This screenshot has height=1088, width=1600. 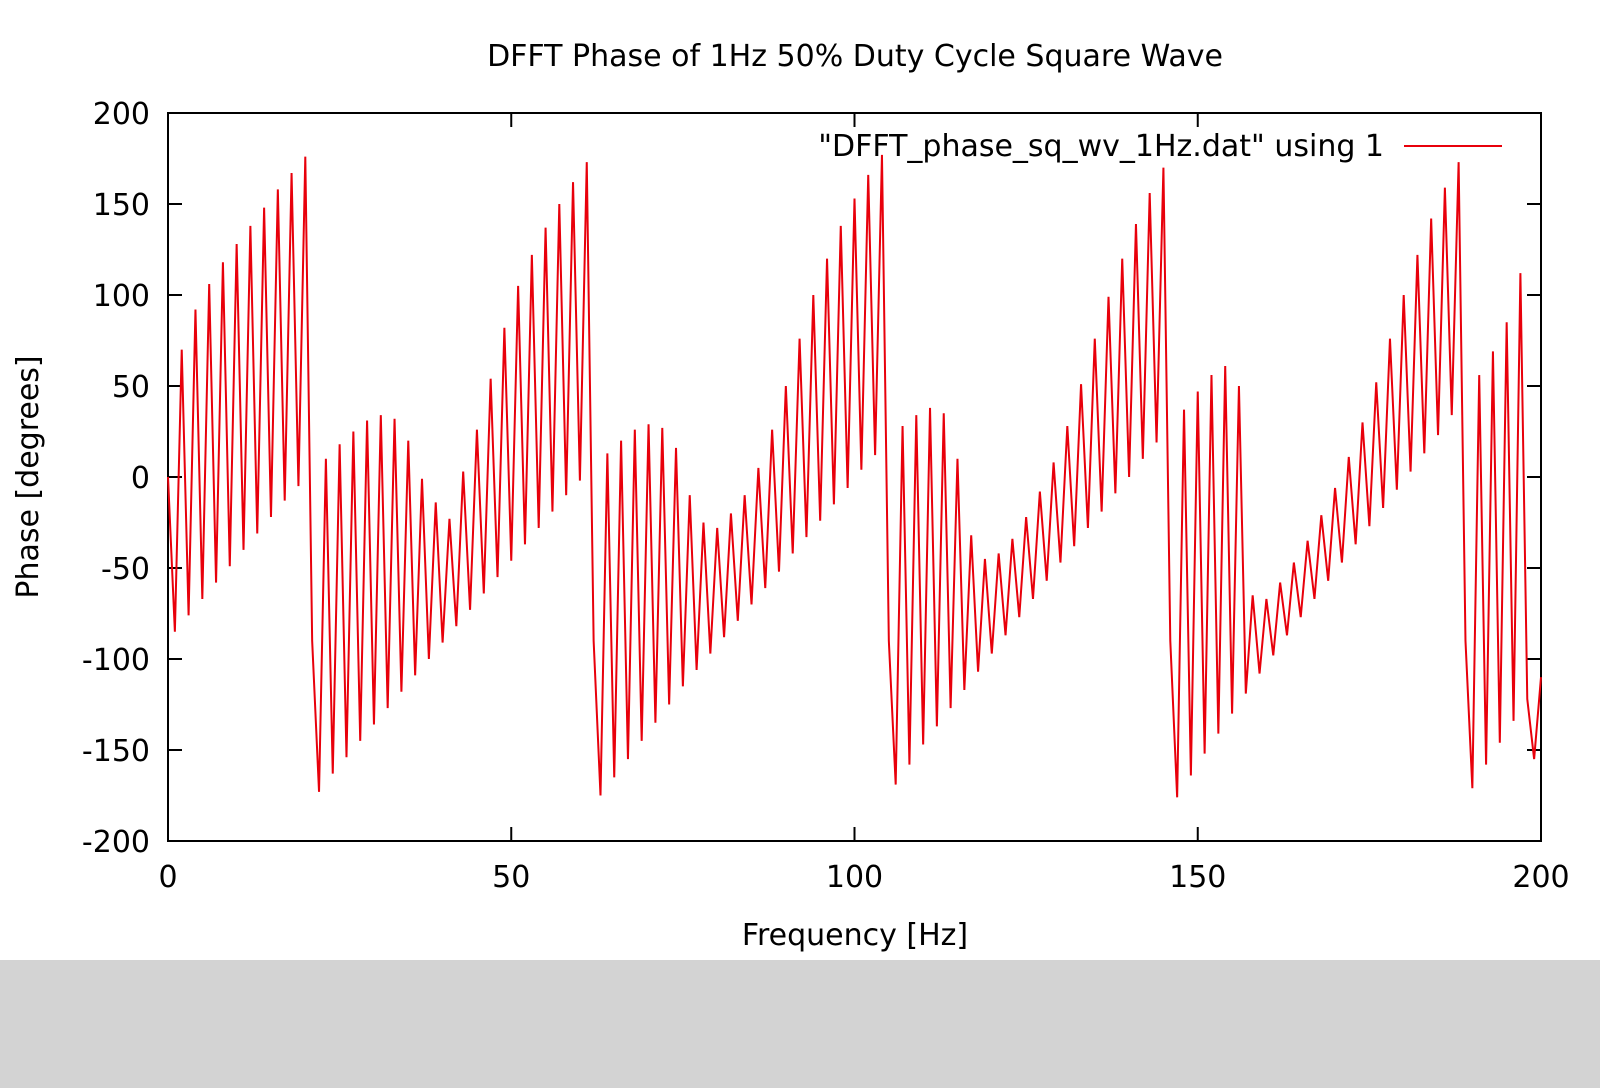 What do you see at coordinates (511, 877) in the screenshot?
I see `x-tick-label: 50` at bounding box center [511, 877].